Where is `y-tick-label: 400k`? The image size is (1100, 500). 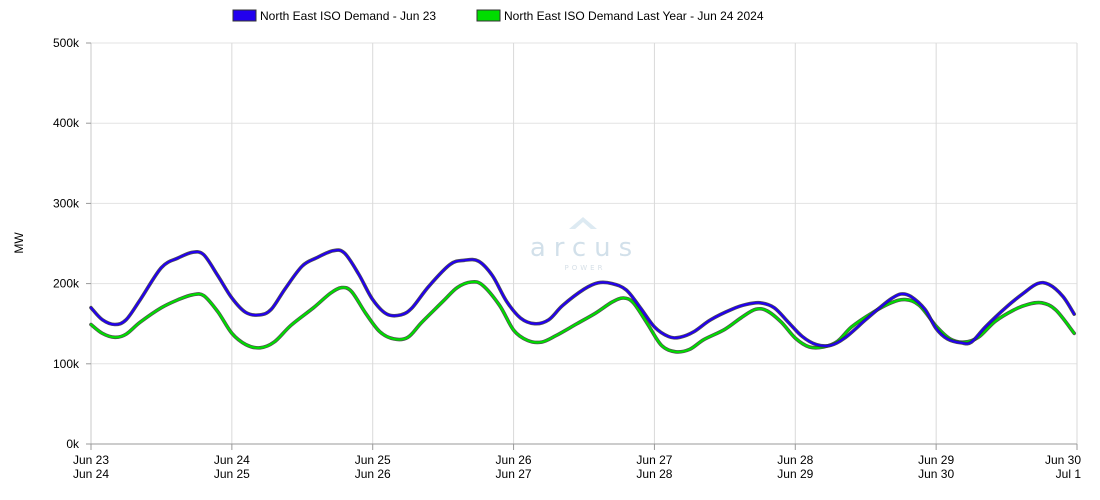 y-tick-label: 400k is located at coordinates (66, 123).